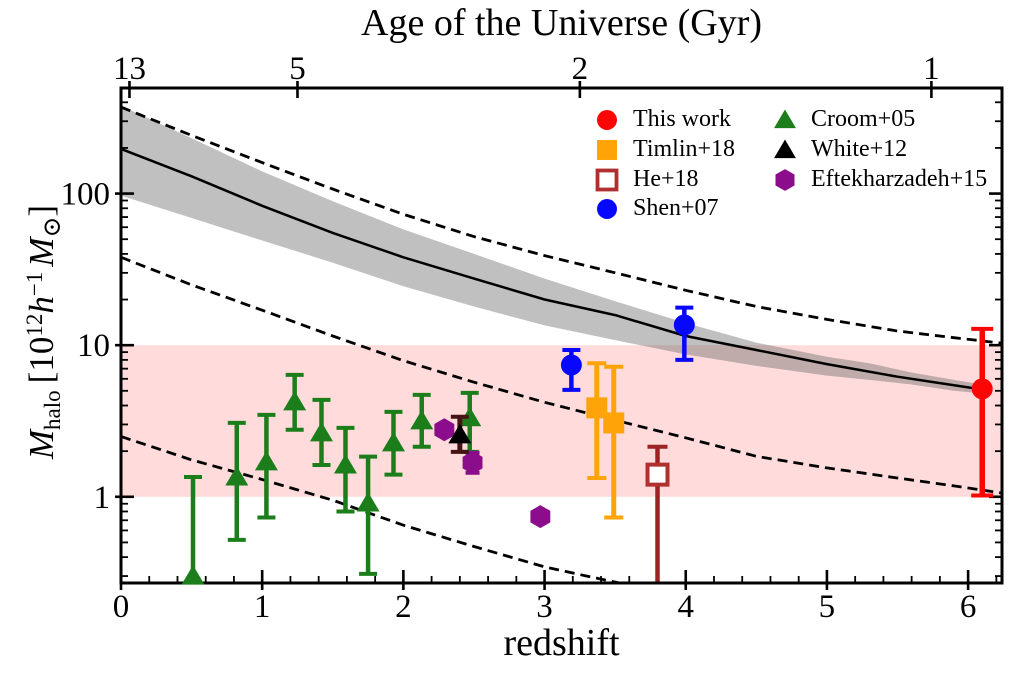  I want to click on y-axis-title: Mhalo[1012h−1M⊙], so click(39, 332).